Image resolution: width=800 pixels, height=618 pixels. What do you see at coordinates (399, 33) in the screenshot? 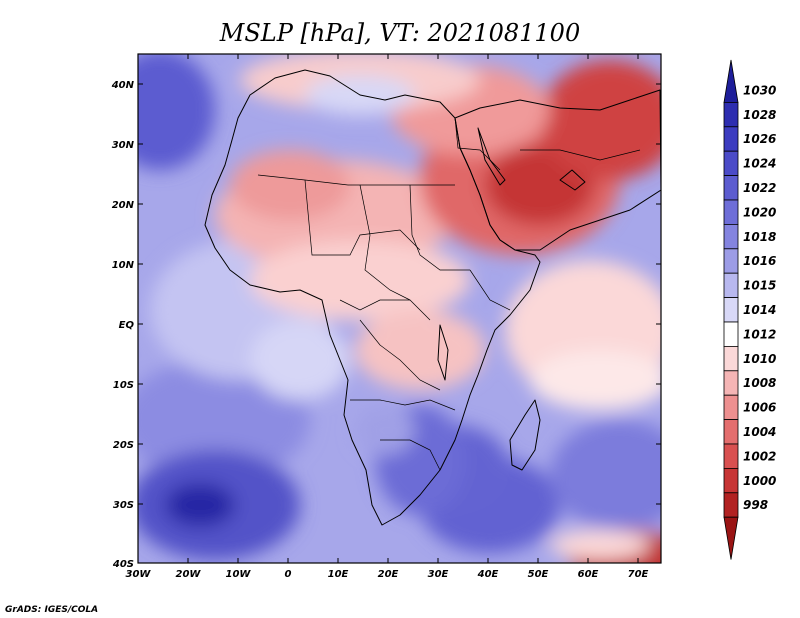
I see `map-title: MSLP [hPa], VT: 2021081100` at bounding box center [399, 33].